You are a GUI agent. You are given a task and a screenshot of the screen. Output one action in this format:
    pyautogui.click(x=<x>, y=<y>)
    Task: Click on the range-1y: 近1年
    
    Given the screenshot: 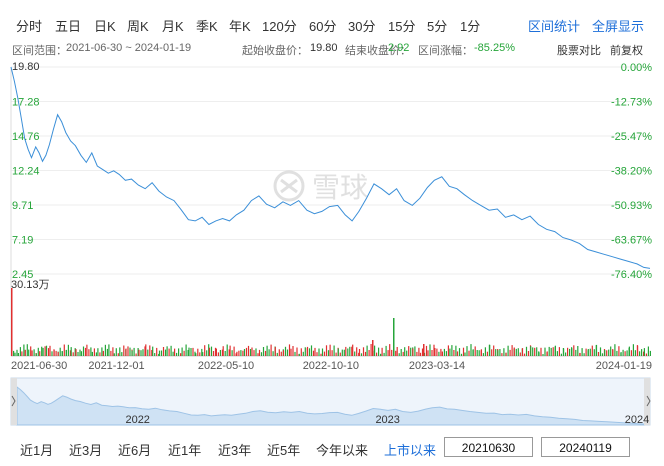 What is the action you would take?
    pyautogui.click(x=185, y=450)
    